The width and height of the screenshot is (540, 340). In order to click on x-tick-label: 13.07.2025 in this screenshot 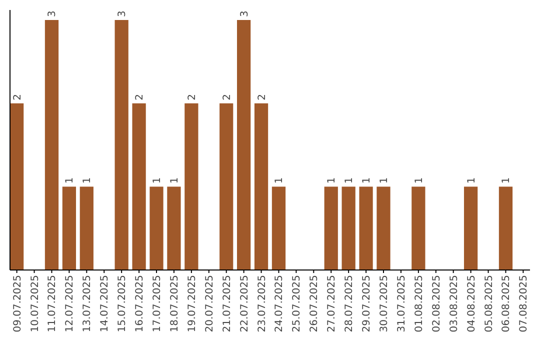, I will do `click(88, 303)`.